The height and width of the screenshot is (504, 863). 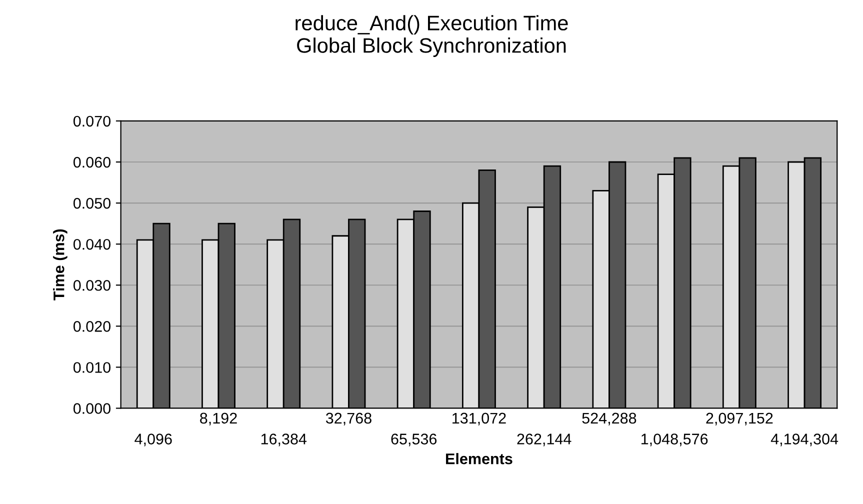 What do you see at coordinates (284, 440) in the screenshot?
I see `x-tick-label: 16,384` at bounding box center [284, 440].